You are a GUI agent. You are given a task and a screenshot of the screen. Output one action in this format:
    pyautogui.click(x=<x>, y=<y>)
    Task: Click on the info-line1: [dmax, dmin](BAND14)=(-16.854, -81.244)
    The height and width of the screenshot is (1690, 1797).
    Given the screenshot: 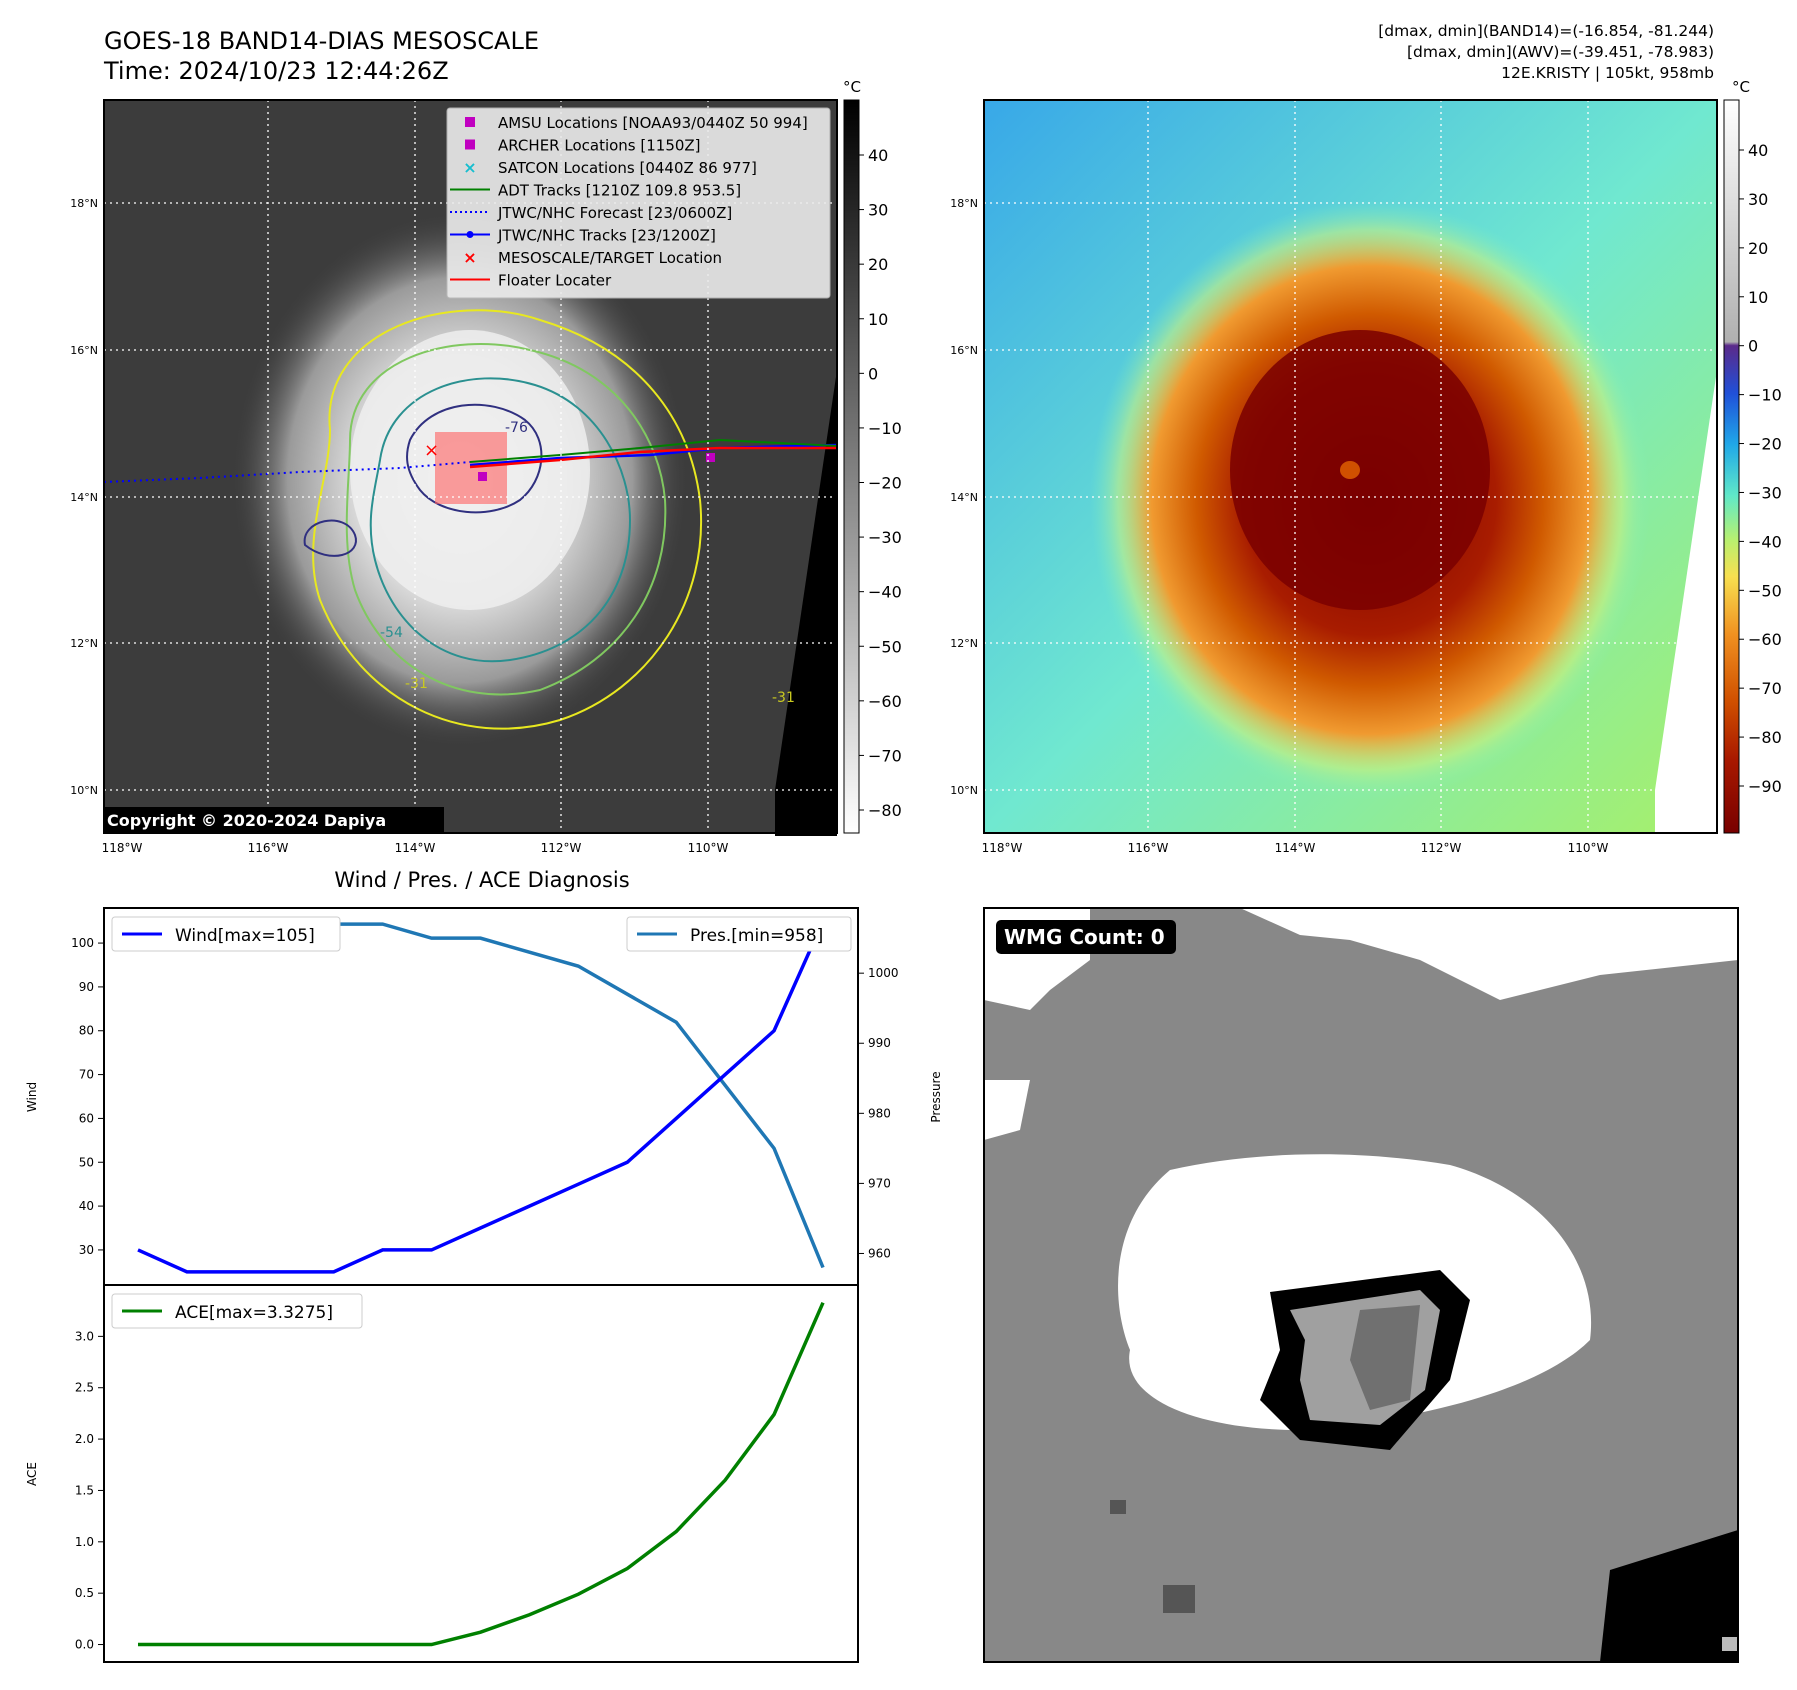 What is the action you would take?
    pyautogui.click(x=1546, y=31)
    